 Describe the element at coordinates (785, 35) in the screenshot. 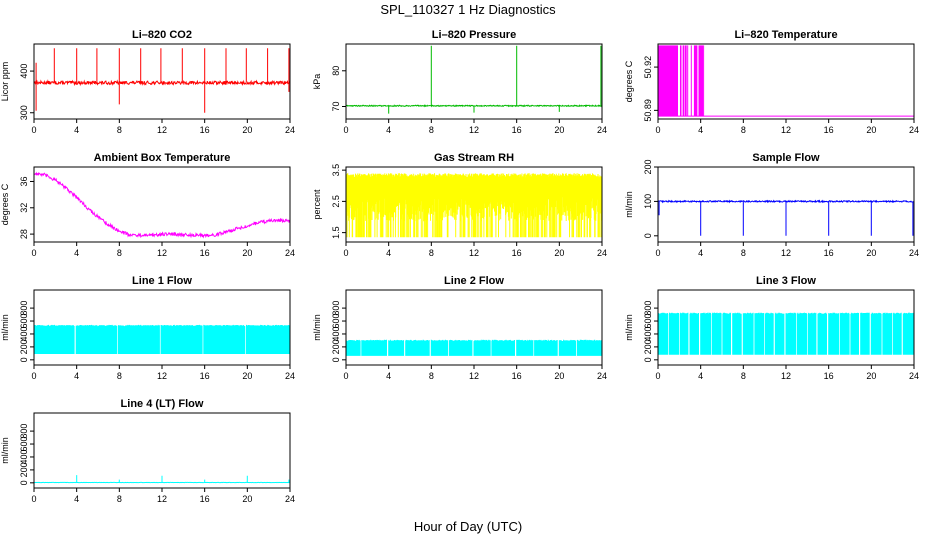

I see `panel-title: Li–820 Temperature` at that location.